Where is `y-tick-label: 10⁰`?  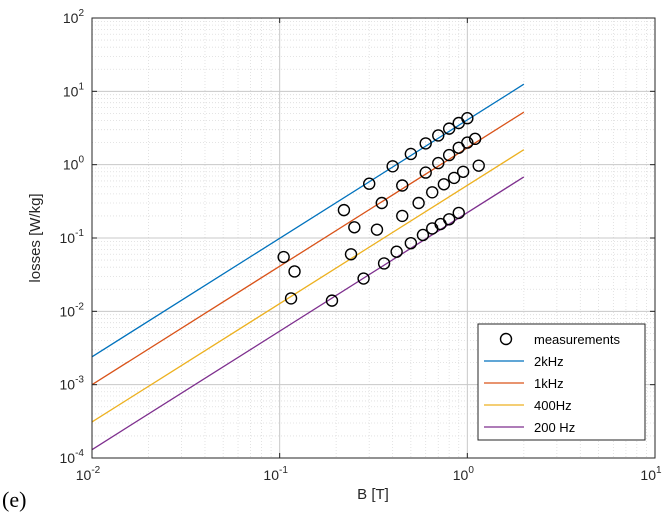
y-tick-label: 10⁰ is located at coordinates (74, 164).